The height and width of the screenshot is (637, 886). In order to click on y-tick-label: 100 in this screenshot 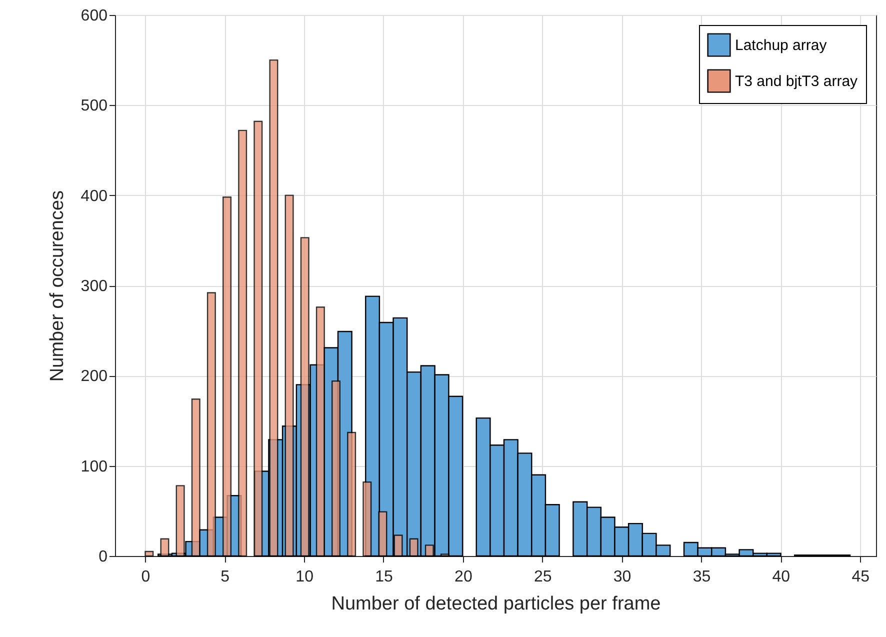, I will do `click(94, 467)`.